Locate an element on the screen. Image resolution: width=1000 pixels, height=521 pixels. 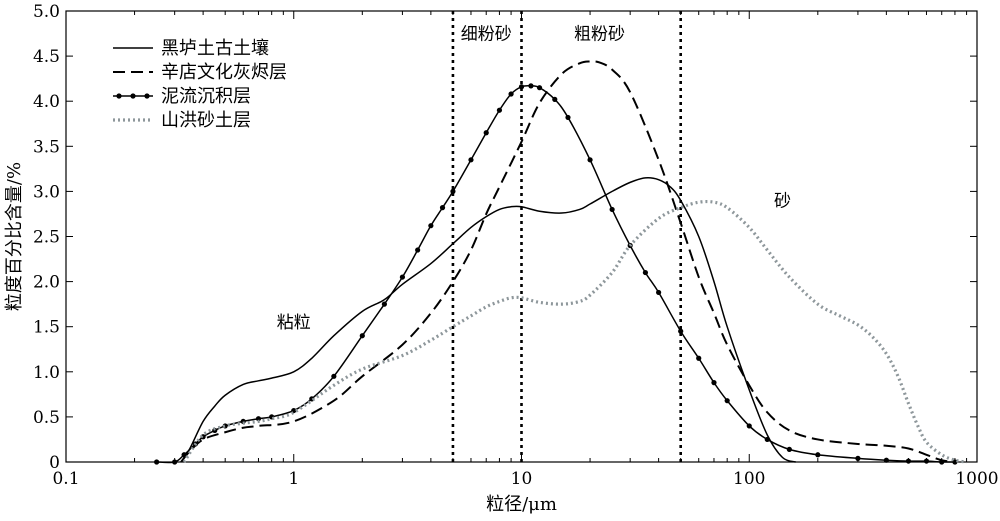
x-tick-label: 100 is located at coordinates (749, 479).